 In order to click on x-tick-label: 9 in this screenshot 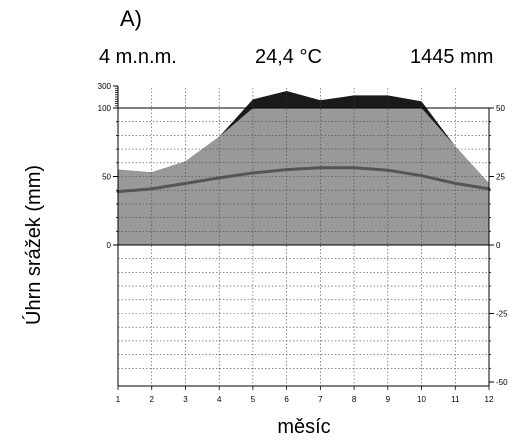, I will do `click(388, 399)`.